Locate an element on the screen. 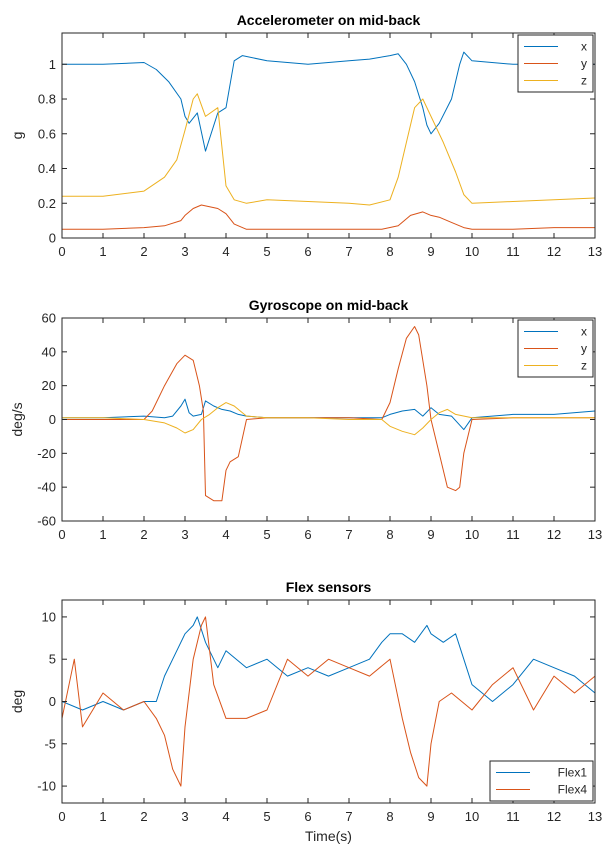 This screenshot has width=613, height=855. chart1-xtick-label: 9 is located at coordinates (430, 251).